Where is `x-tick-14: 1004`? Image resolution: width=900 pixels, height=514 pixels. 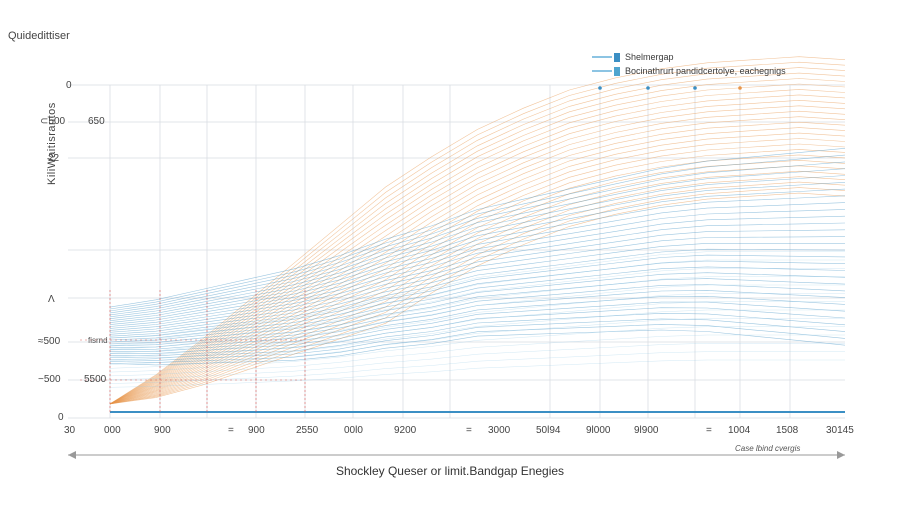 x-tick-14: 1004 is located at coordinates (739, 430).